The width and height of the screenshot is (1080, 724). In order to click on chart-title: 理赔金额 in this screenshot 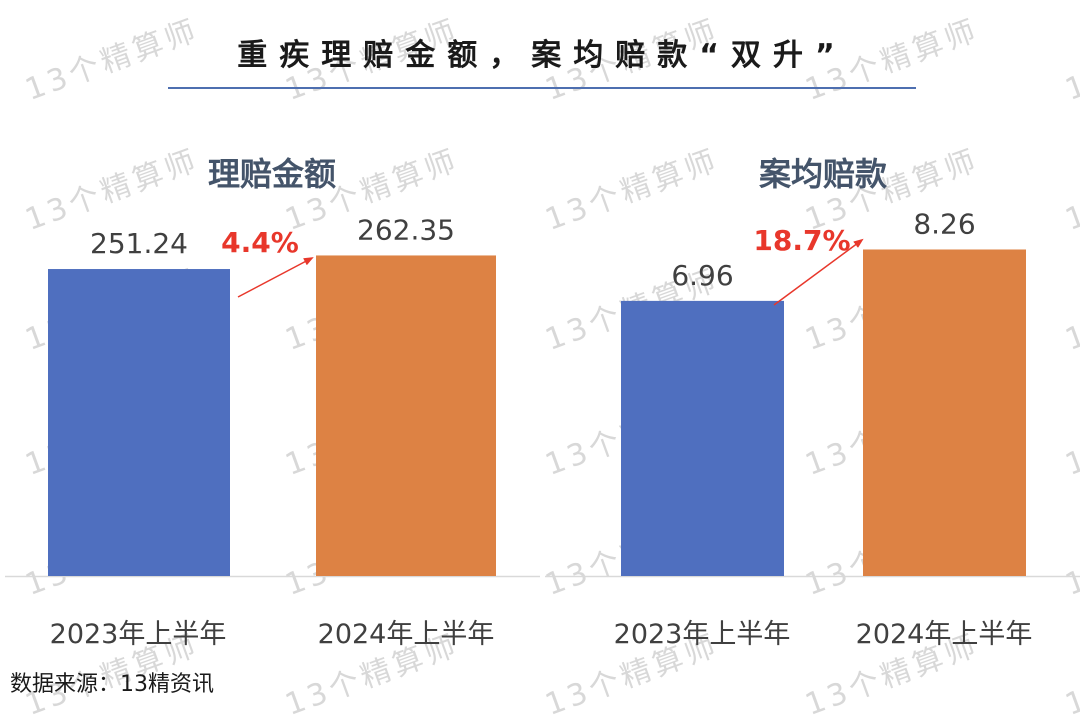, I will do `click(272, 174)`.